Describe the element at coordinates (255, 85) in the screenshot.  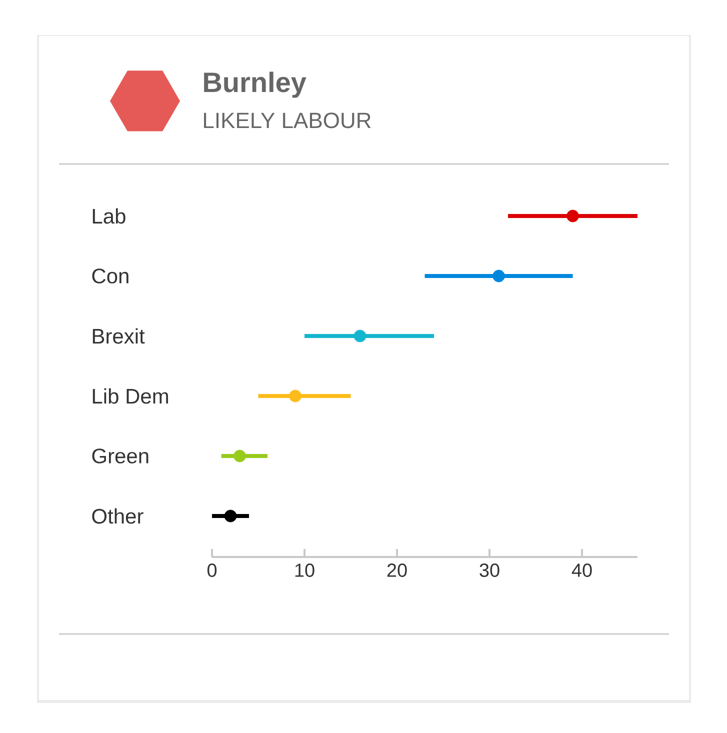
I see `chart-title: Burnley` at that location.